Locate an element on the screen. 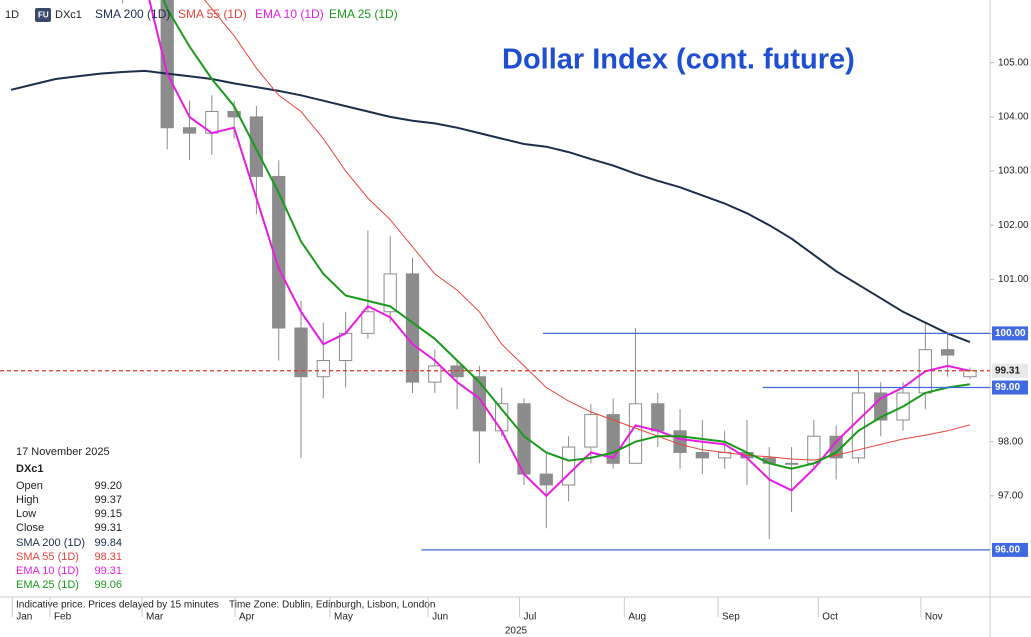 The height and width of the screenshot is (637, 1031). info-value: 99.15 is located at coordinates (108, 514).